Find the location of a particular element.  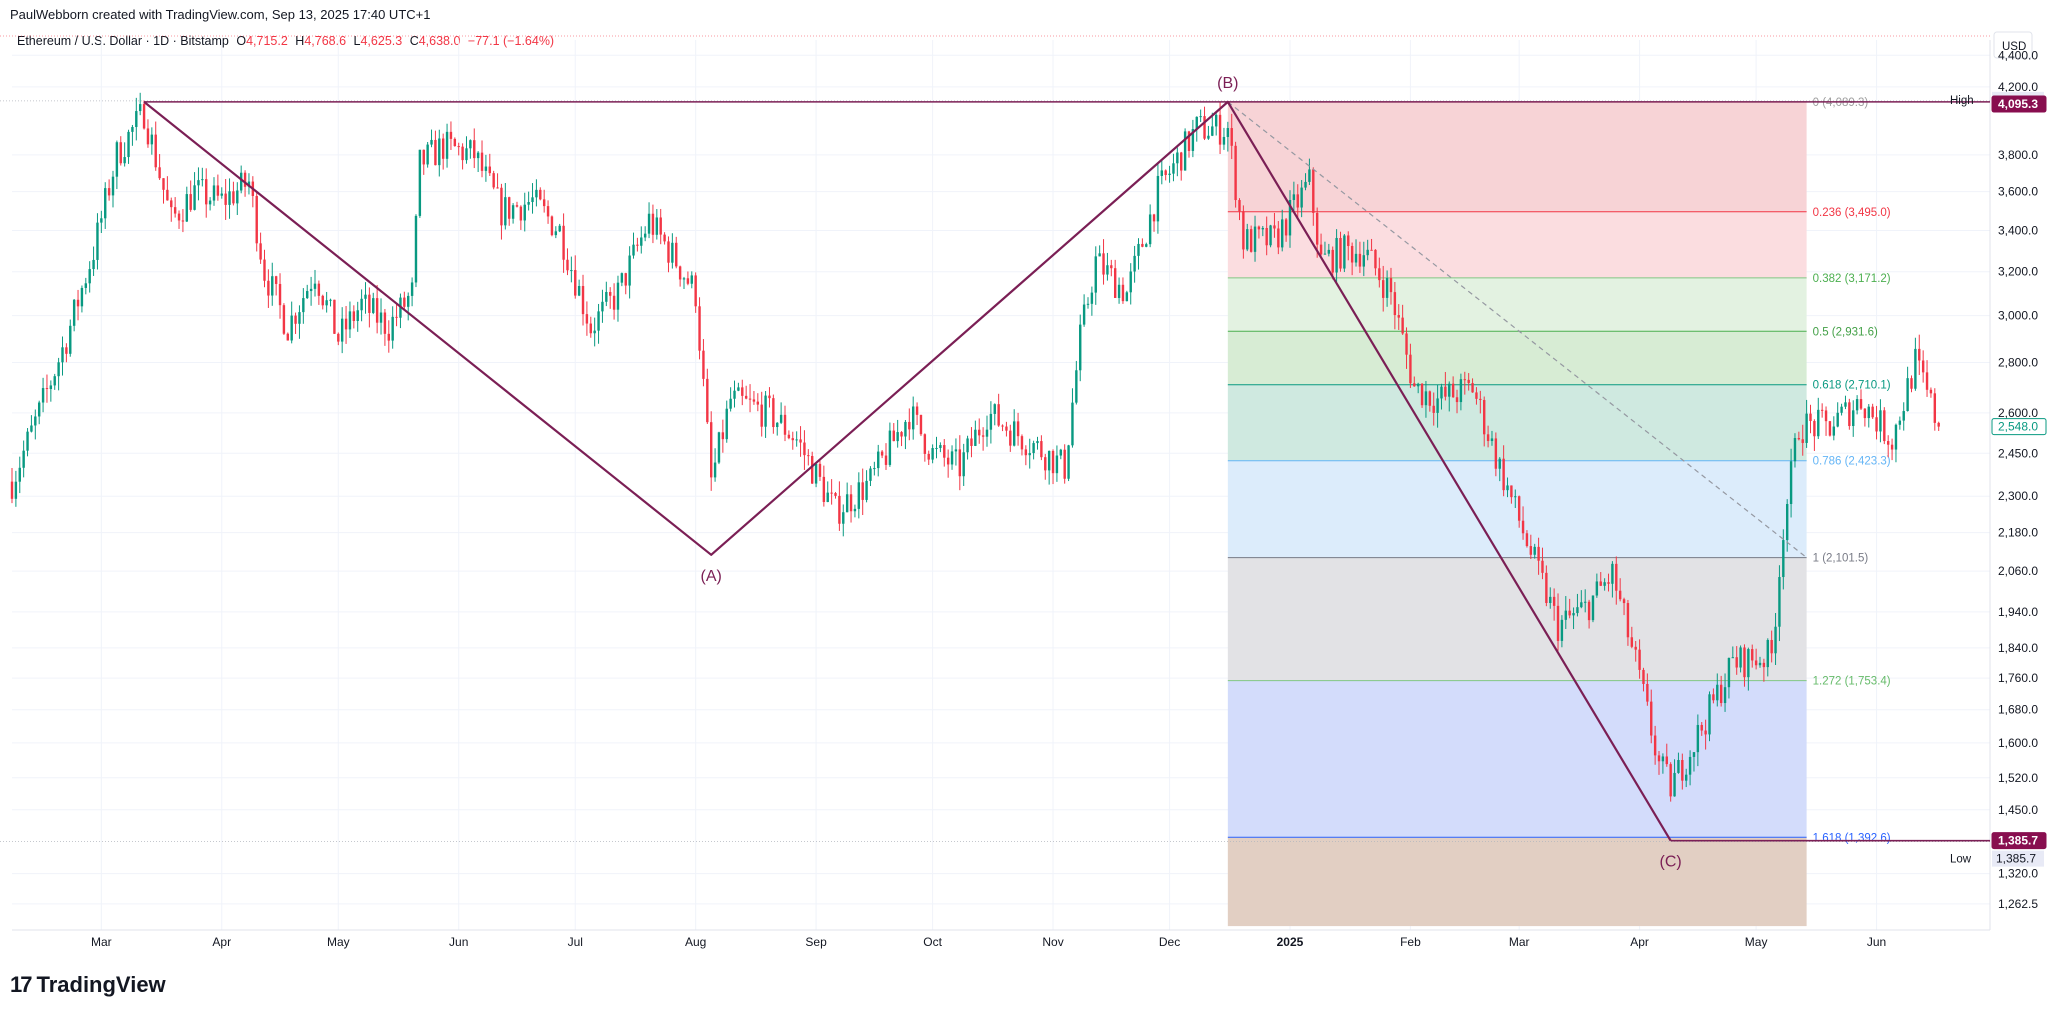

price-badge is located at coordinates (2019, 841).